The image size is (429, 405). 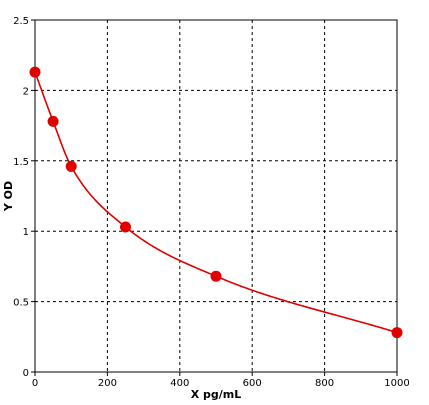 What do you see at coordinates (35, 383) in the screenshot?
I see `x-tick-label: 0` at bounding box center [35, 383].